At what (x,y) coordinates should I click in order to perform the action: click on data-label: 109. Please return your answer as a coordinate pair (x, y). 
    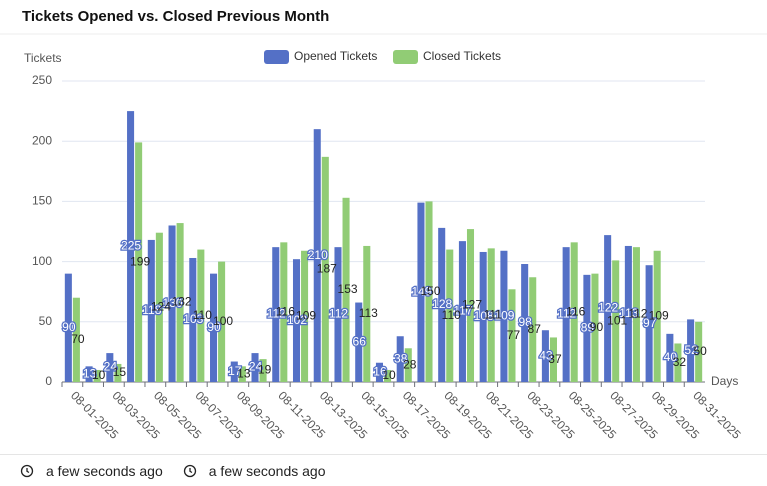
    Looking at the image, I should click on (504, 316).